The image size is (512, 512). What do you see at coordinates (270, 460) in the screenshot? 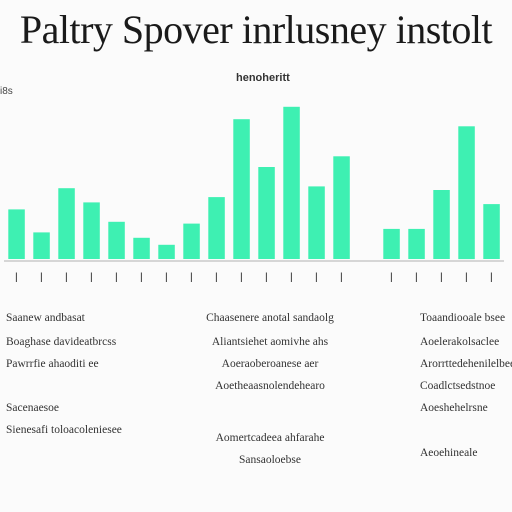
I see `note-line: Sansaoloebse` at bounding box center [270, 460].